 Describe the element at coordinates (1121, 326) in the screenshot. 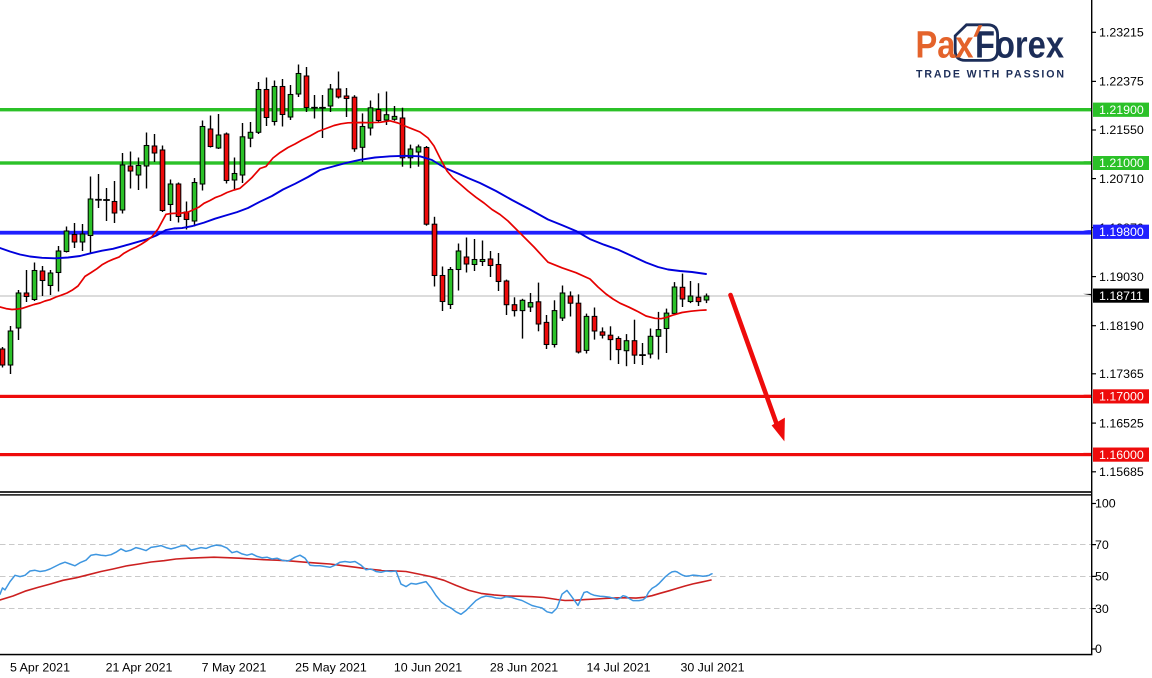

I see `svg-text: 1.18190` at that location.